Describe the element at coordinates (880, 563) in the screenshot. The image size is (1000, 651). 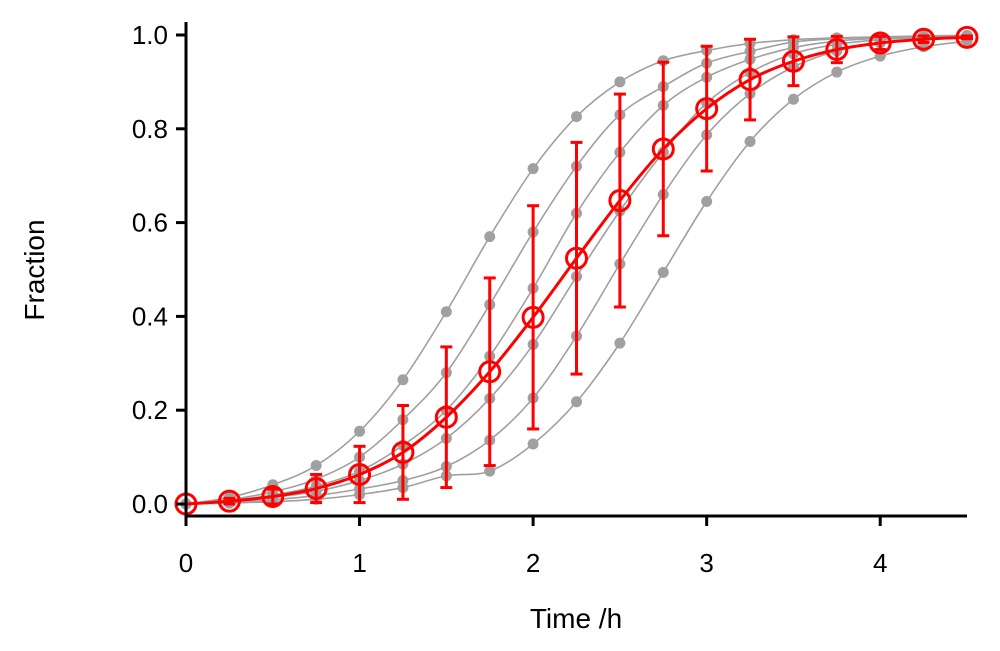
I see `x-tick-label: 4` at that location.